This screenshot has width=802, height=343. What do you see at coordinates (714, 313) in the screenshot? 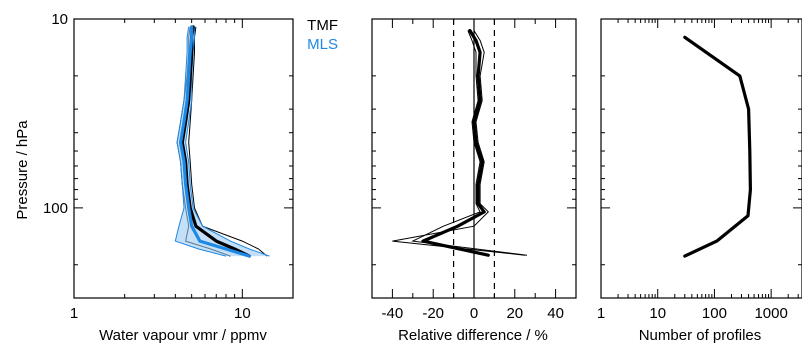
I see `np-x-tick-label: 100` at bounding box center [714, 313].